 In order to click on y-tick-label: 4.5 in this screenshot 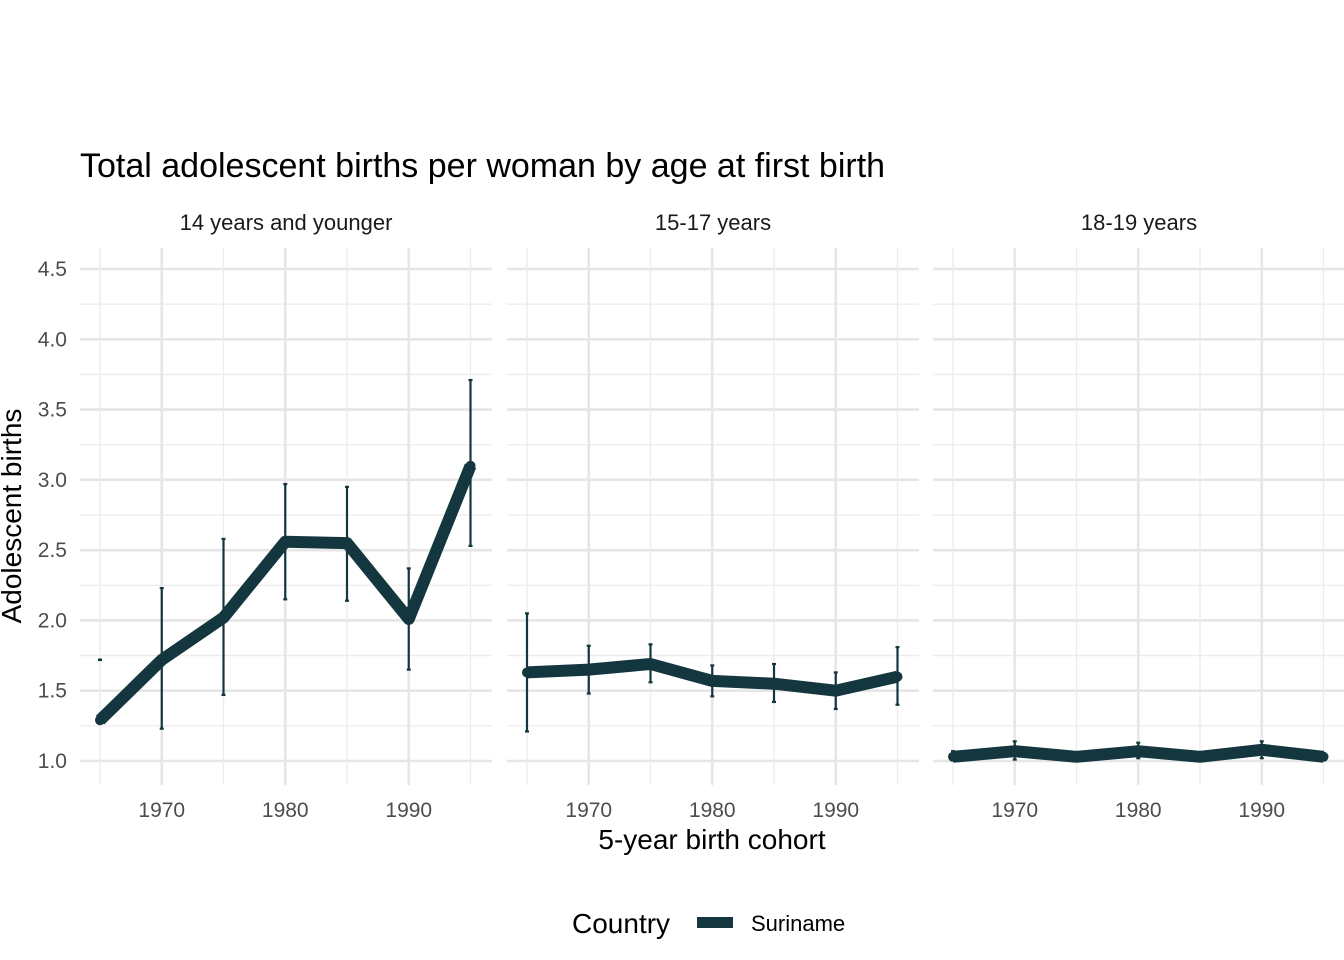, I will do `click(52, 269)`.